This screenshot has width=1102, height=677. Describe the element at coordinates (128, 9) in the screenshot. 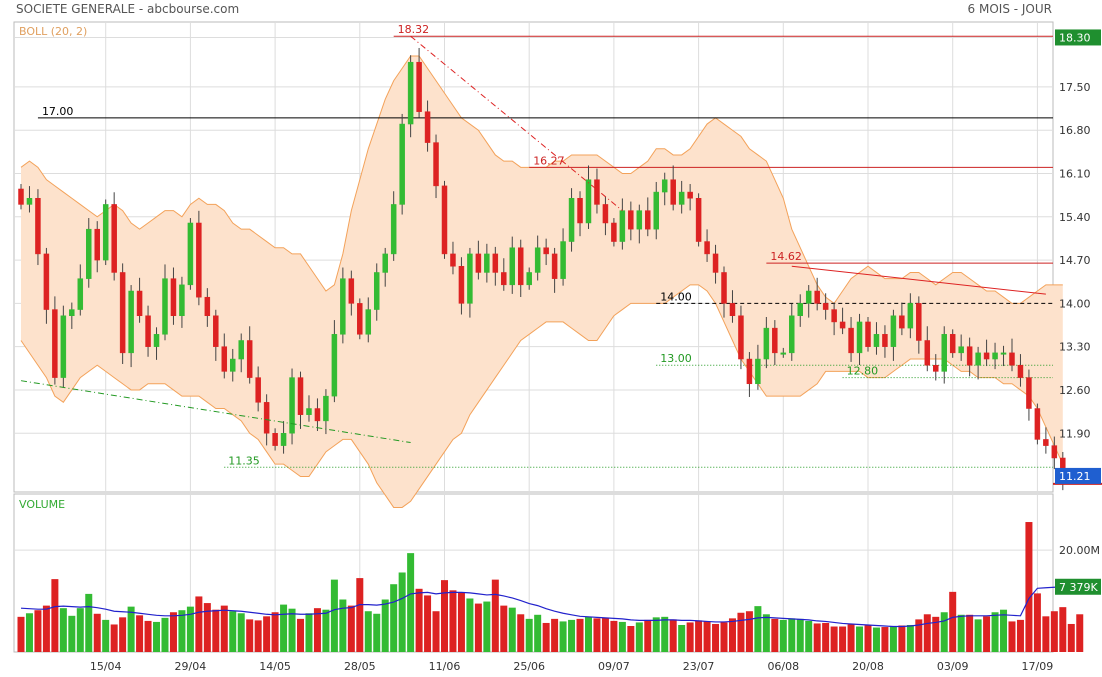

I see `chart-title: SOCIETE GENERALE - abcbourse.com` at that location.